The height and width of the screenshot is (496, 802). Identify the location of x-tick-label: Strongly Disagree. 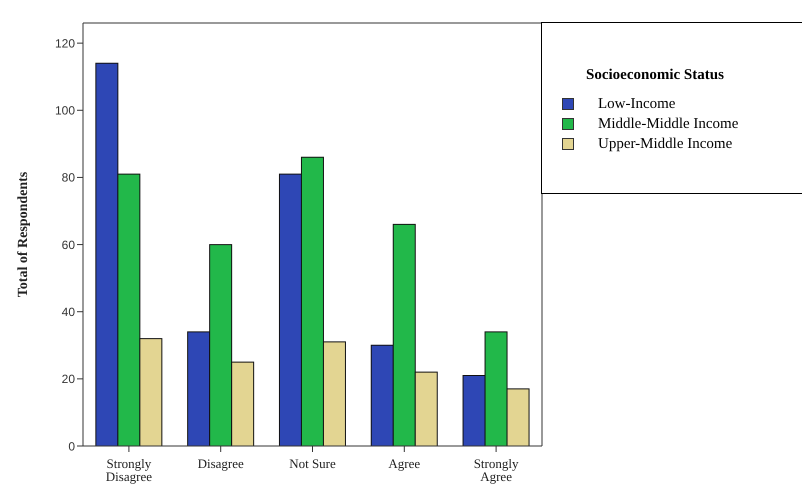
(129, 470).